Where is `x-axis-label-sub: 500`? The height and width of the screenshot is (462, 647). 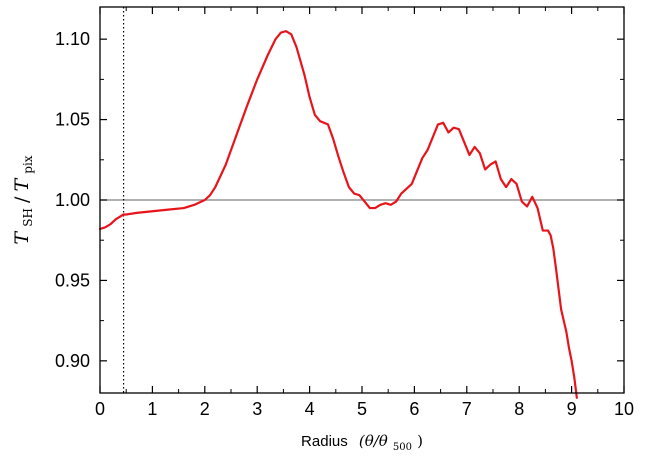 x-axis-label-sub: 500 is located at coordinates (402, 447).